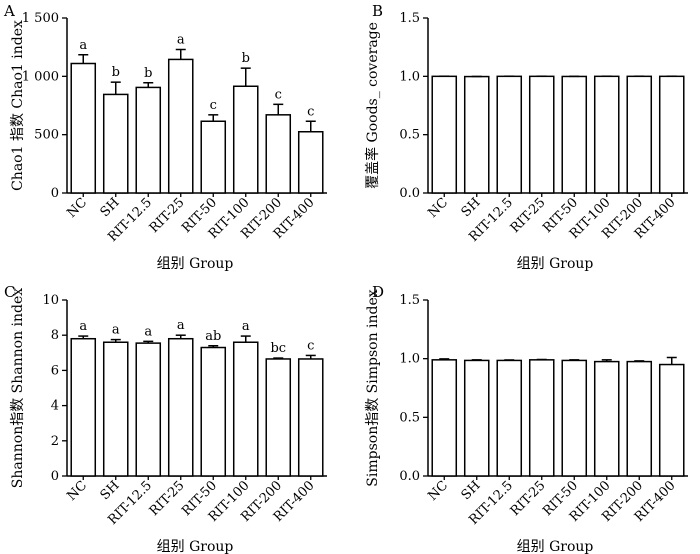 The image size is (700, 554). What do you see at coordinates (50, 300) in the screenshot?
I see `y-tick-label: 10` at bounding box center [50, 300].